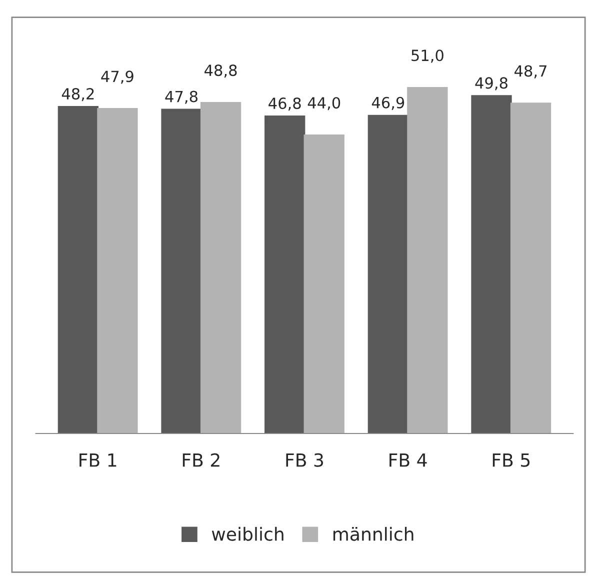  I want to click on data-label: 48,7, so click(530, 71).